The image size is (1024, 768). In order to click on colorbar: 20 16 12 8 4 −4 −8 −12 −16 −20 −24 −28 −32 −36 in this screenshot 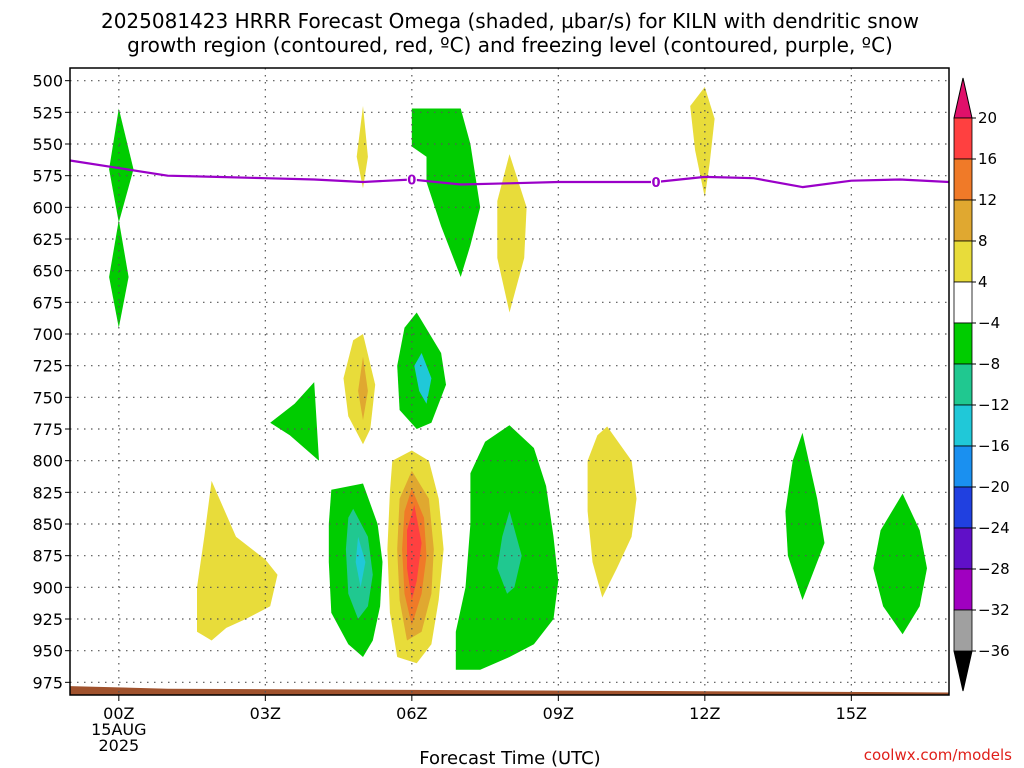, I will do `click(981, 384)`.